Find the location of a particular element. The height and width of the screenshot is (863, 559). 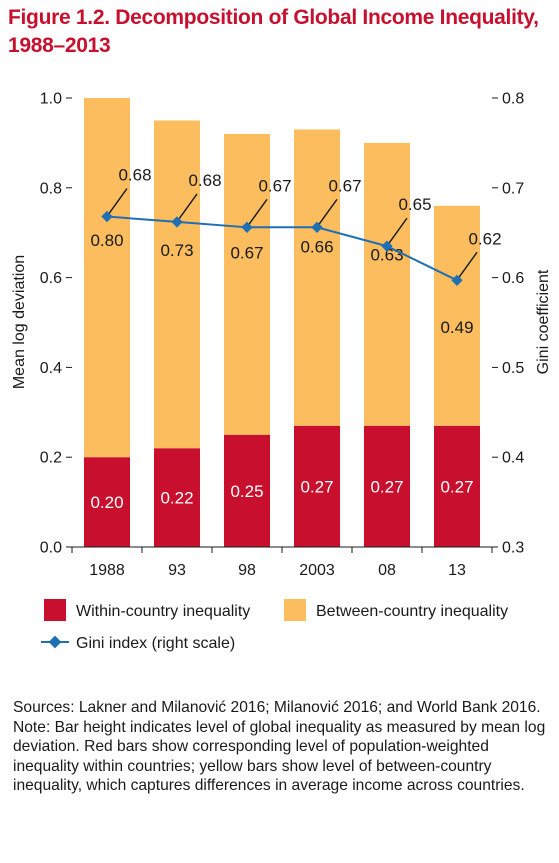

x-tick-label: 98 is located at coordinates (247, 570).